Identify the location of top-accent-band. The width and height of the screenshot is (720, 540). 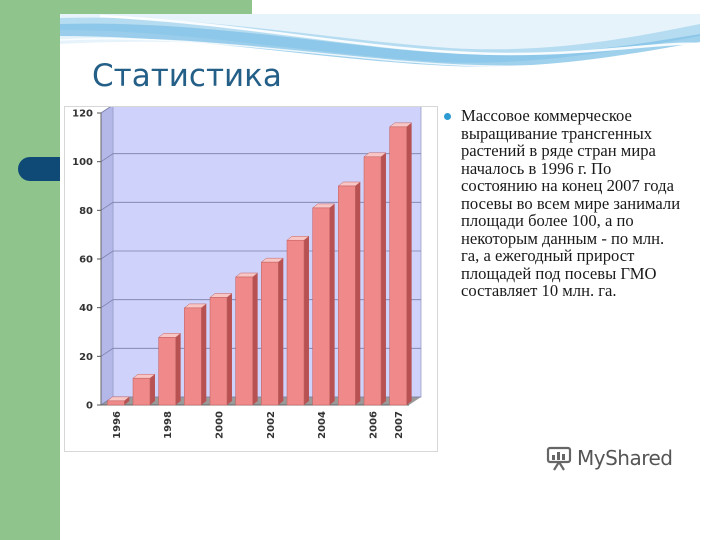
(156, 7).